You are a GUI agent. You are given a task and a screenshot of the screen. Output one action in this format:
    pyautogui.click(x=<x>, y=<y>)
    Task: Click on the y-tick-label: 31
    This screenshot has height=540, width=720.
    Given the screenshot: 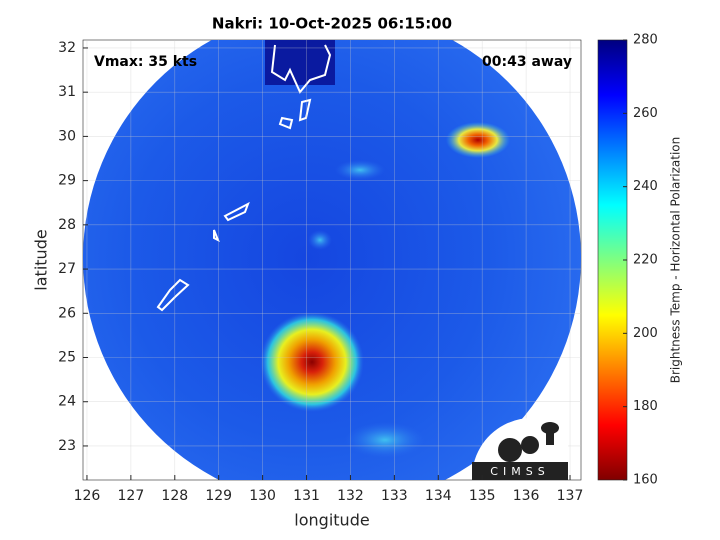 What is the action you would take?
    pyautogui.click(x=67, y=92)
    